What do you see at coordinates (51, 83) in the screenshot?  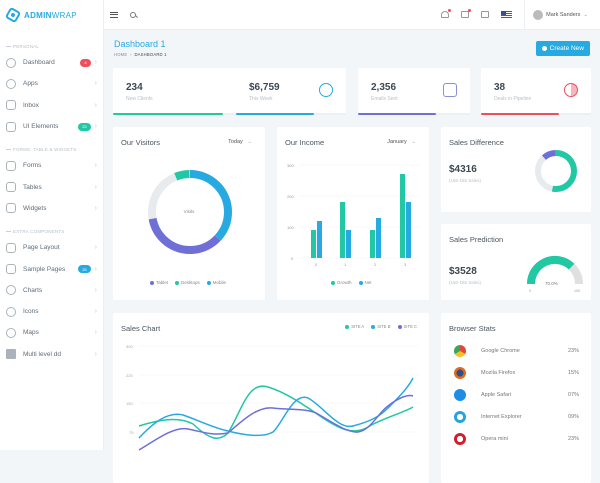 I see `sidebar-item-apps: Apps ›` at bounding box center [51, 83].